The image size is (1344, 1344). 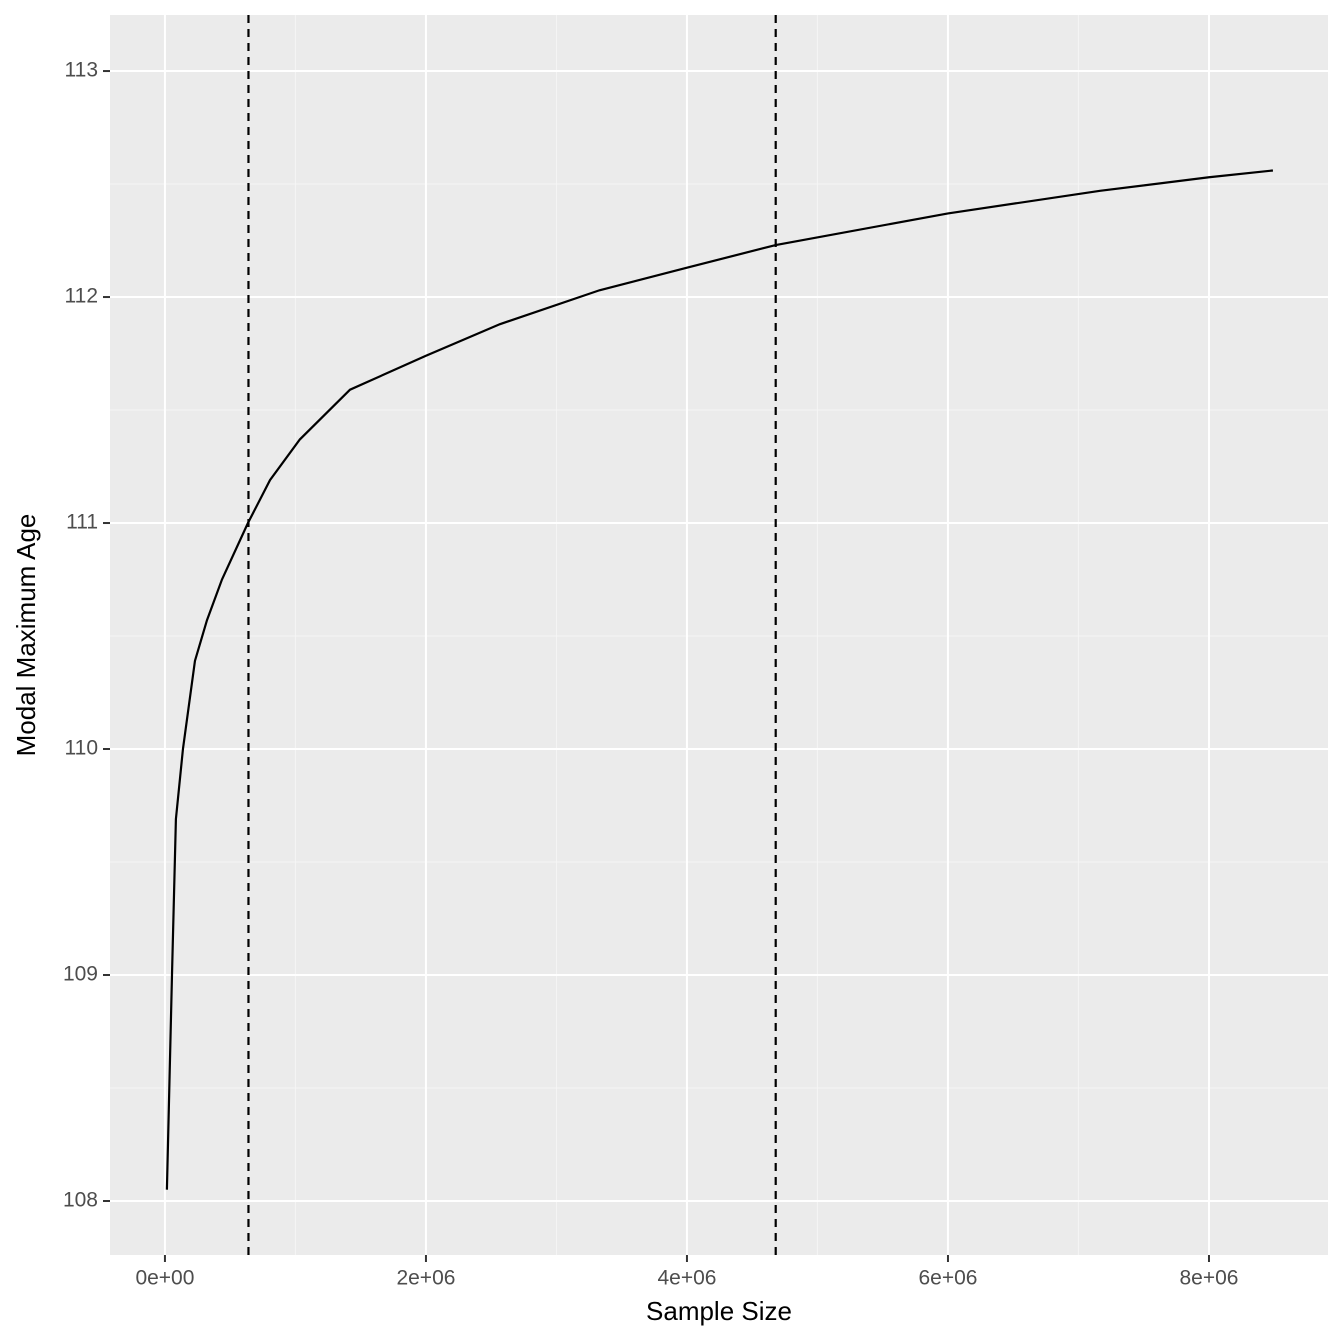 I want to click on y-tick-label: 109, so click(x=80, y=974).